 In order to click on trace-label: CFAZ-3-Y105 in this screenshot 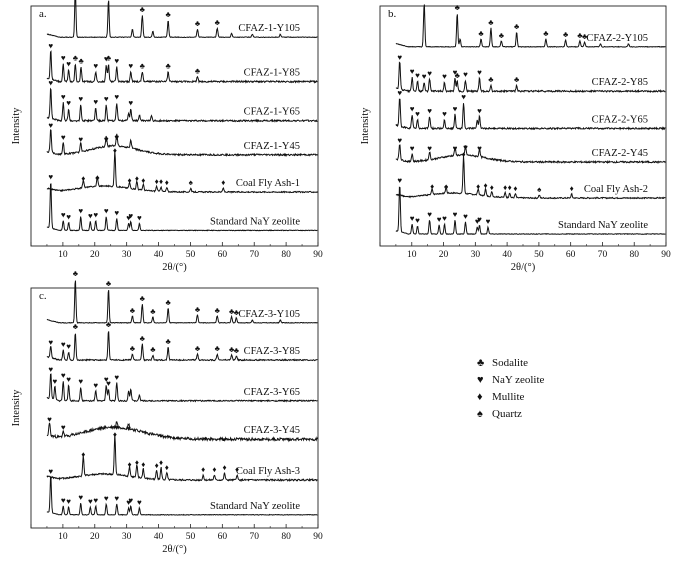, I will do `click(269, 314)`.